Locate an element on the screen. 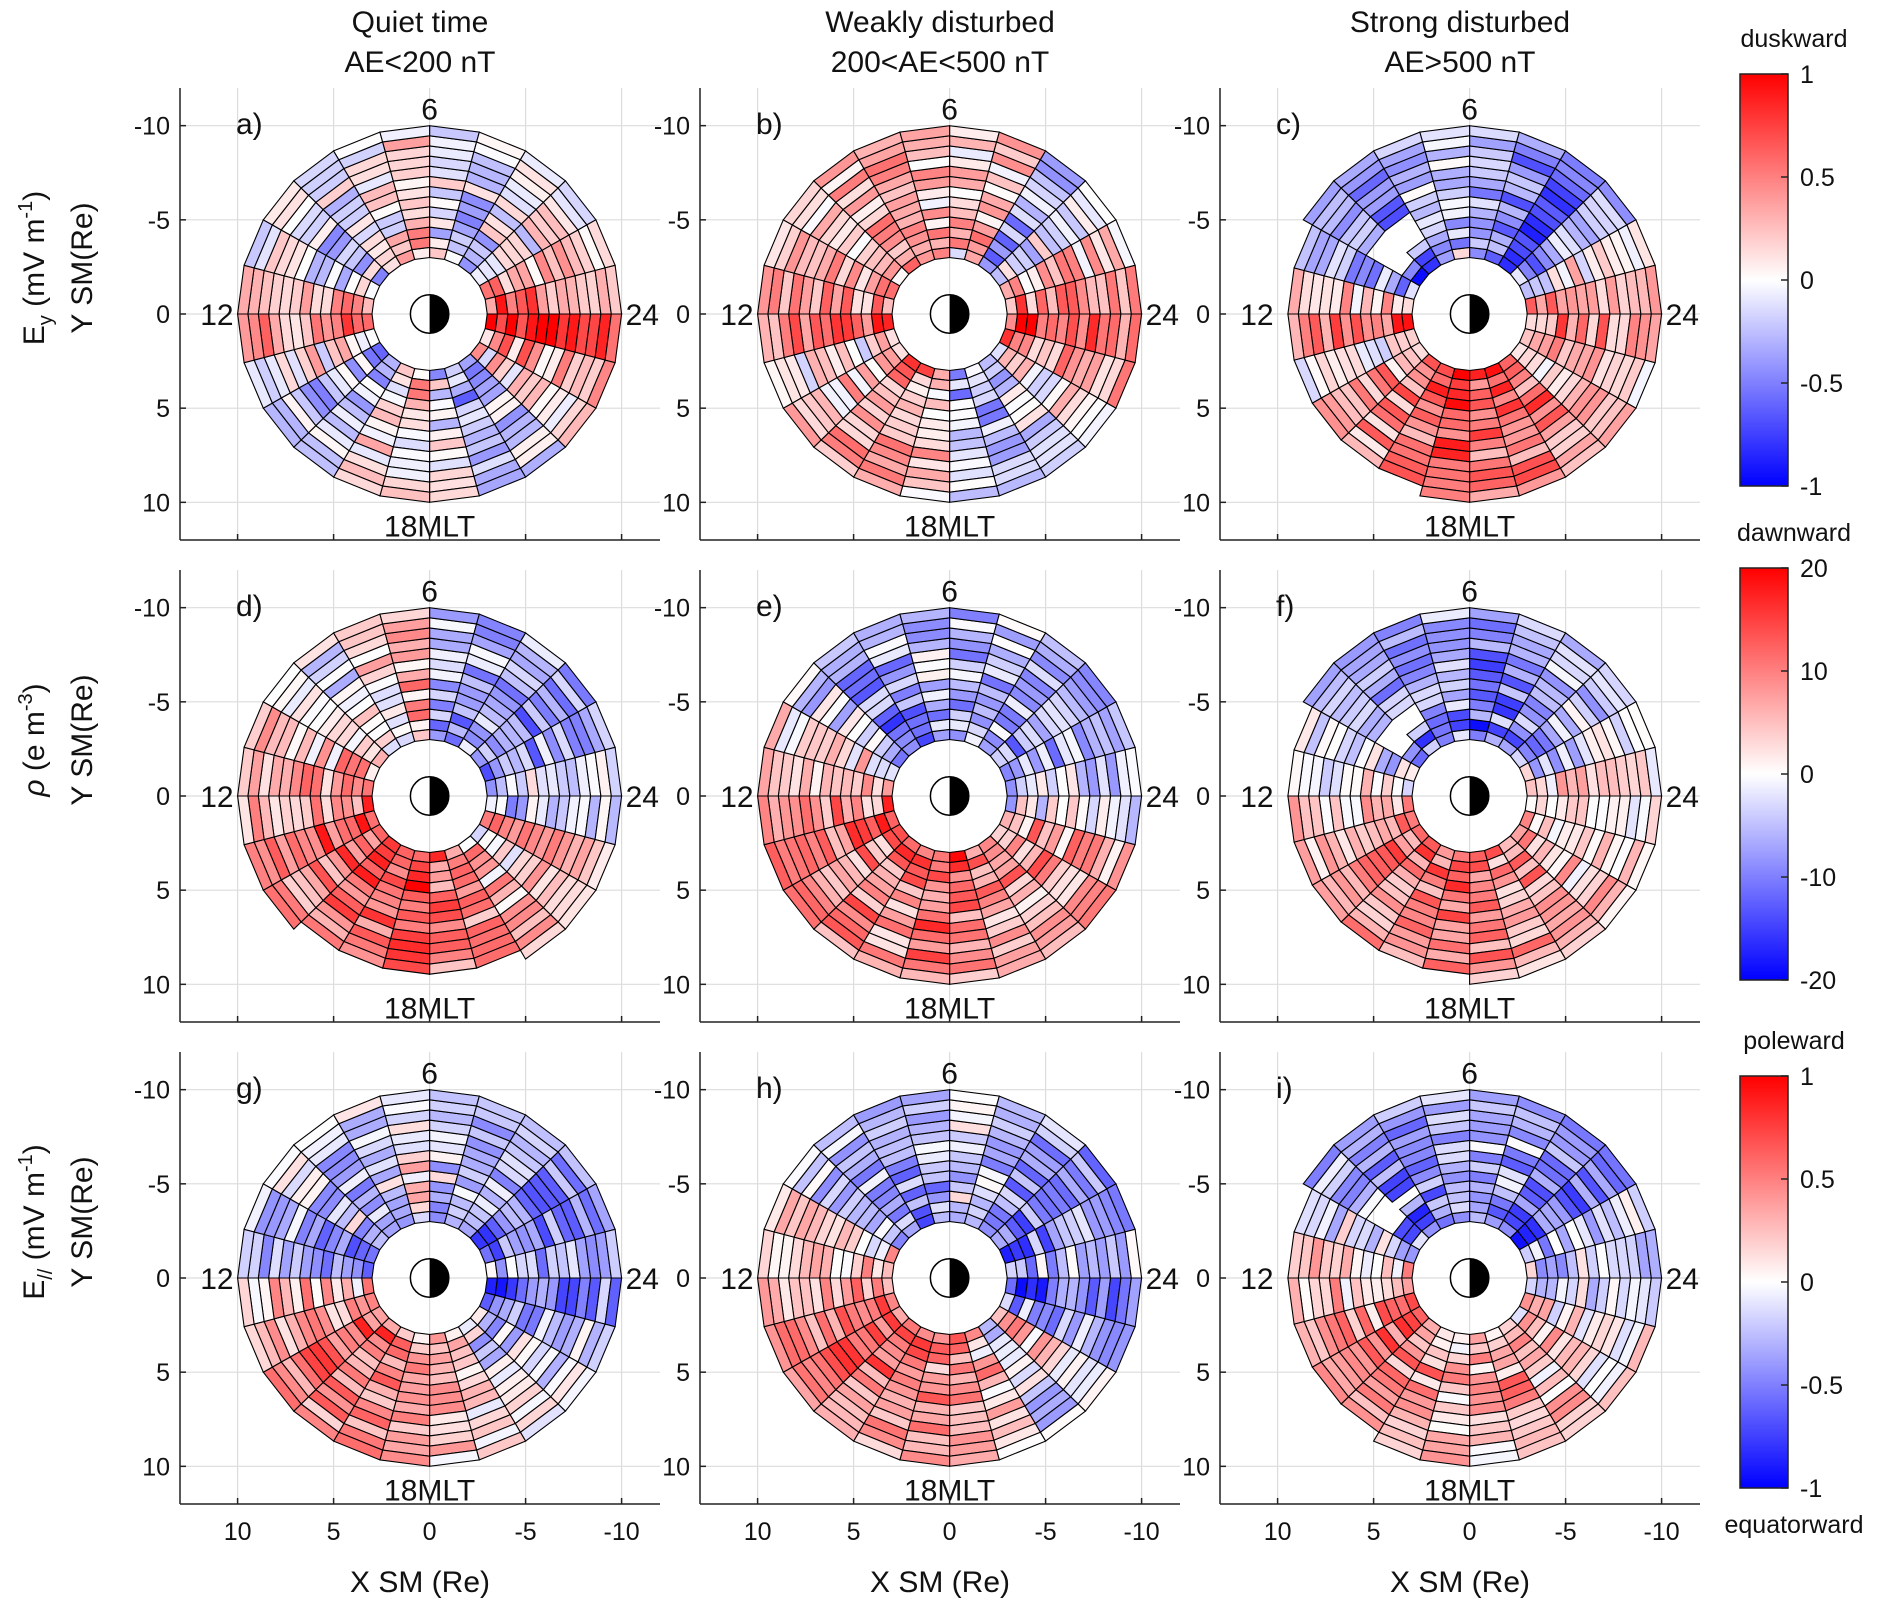  colorbar-tick-label: 20 is located at coordinates (1814, 569).